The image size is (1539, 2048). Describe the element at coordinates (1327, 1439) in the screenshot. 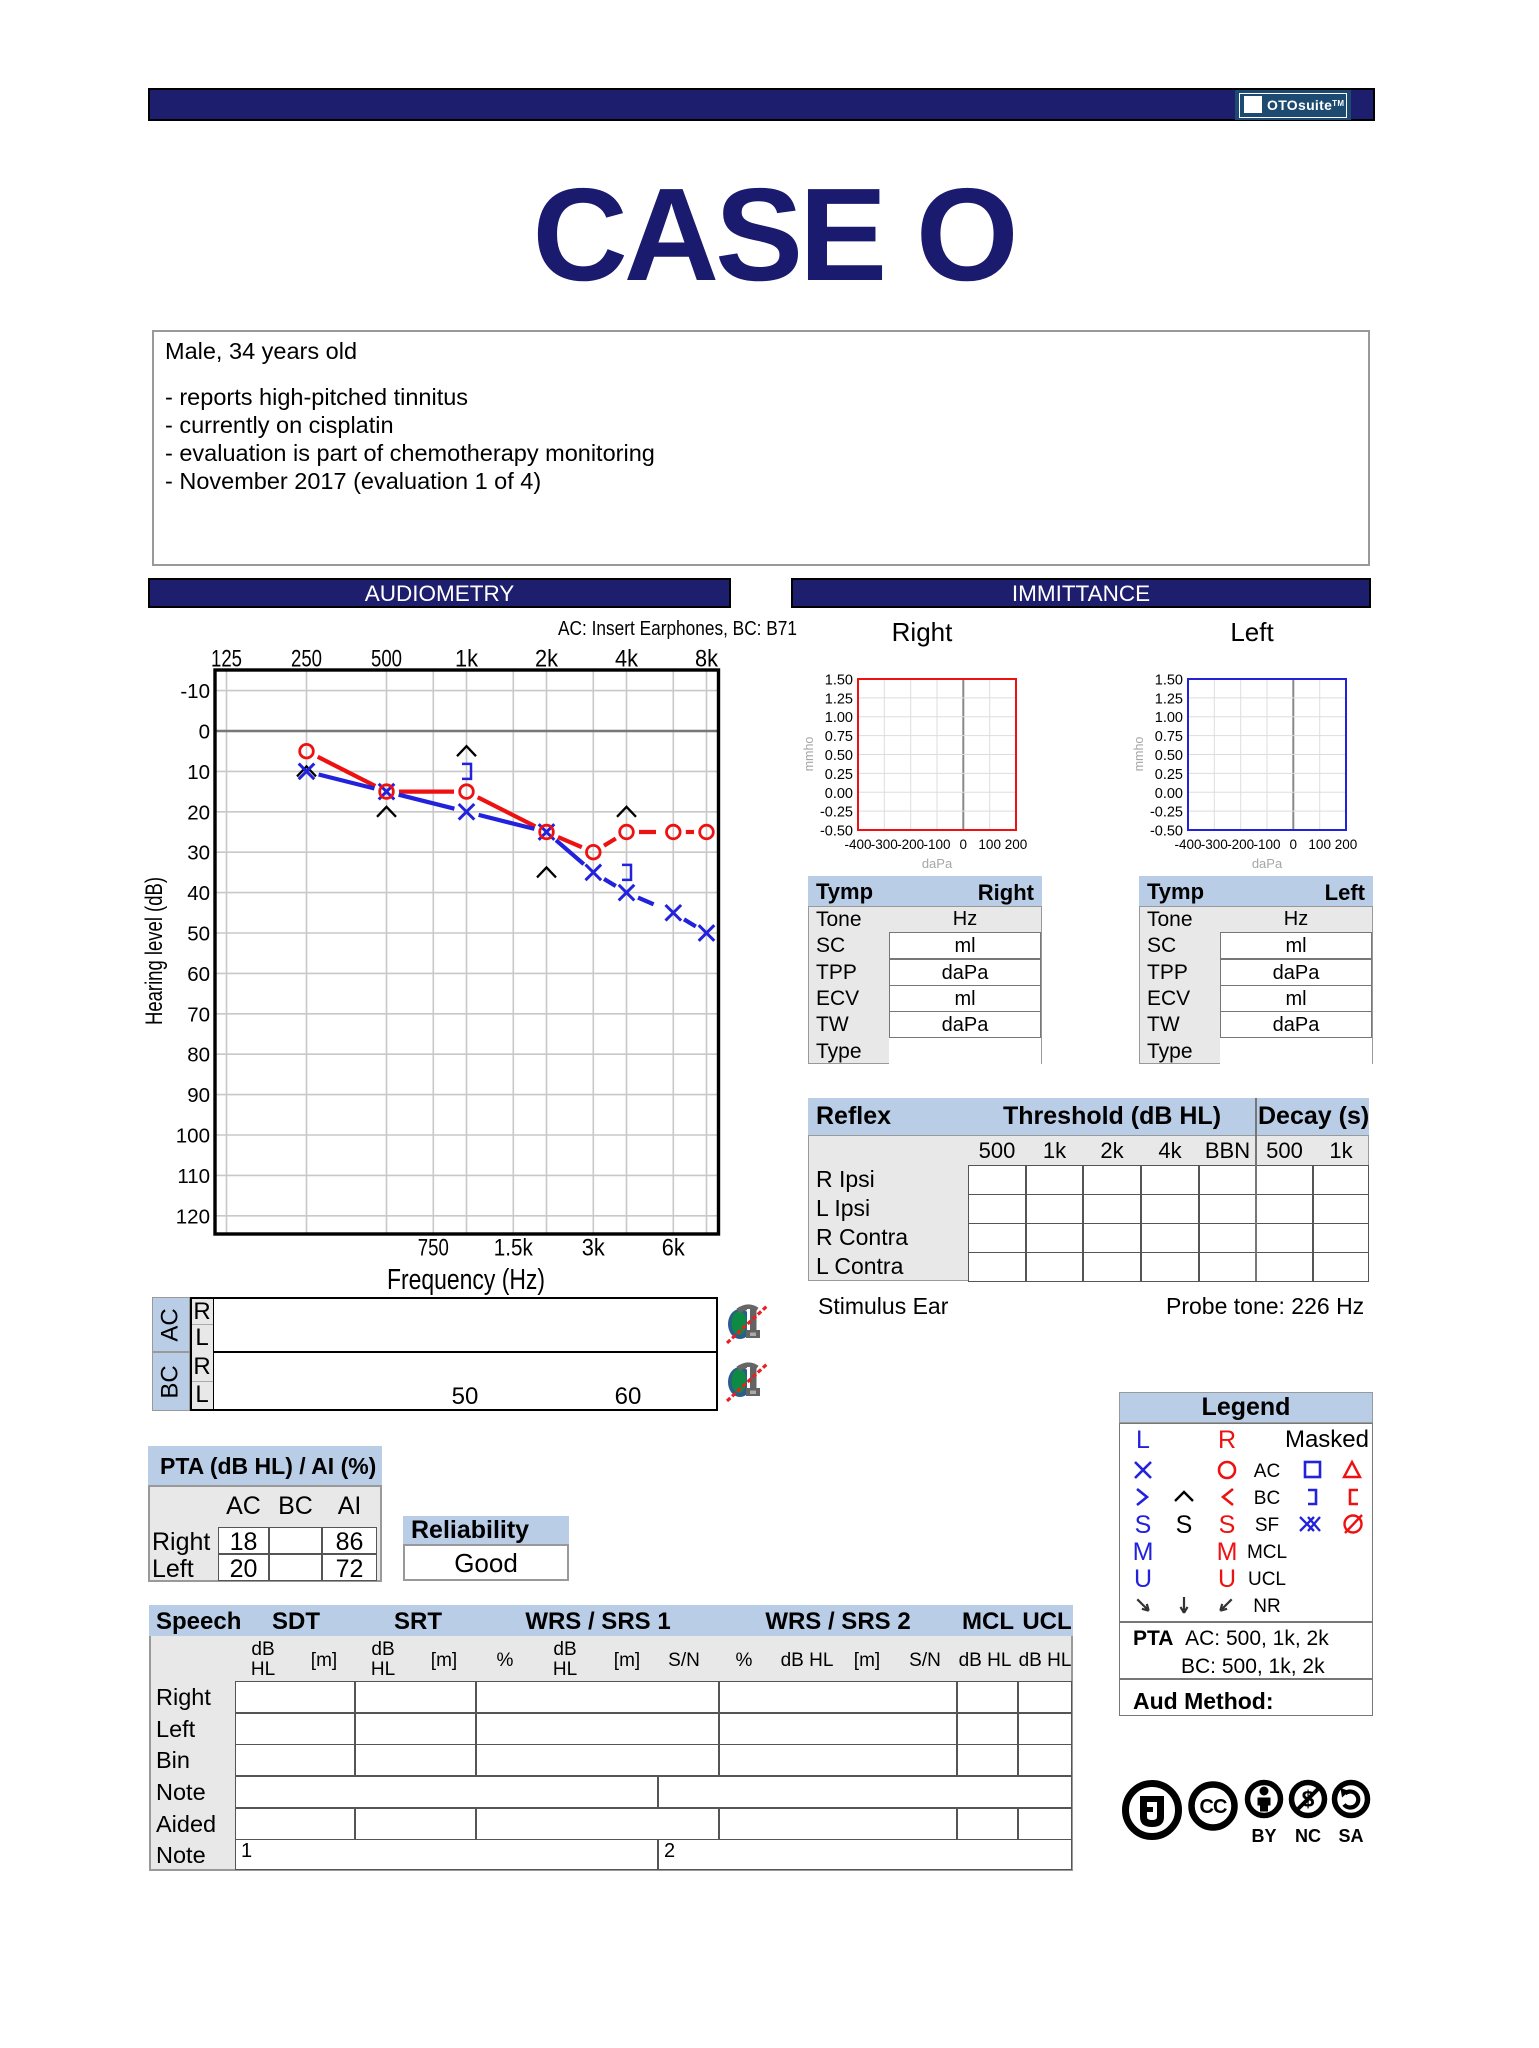

I see `svg-text: Masked` at that location.